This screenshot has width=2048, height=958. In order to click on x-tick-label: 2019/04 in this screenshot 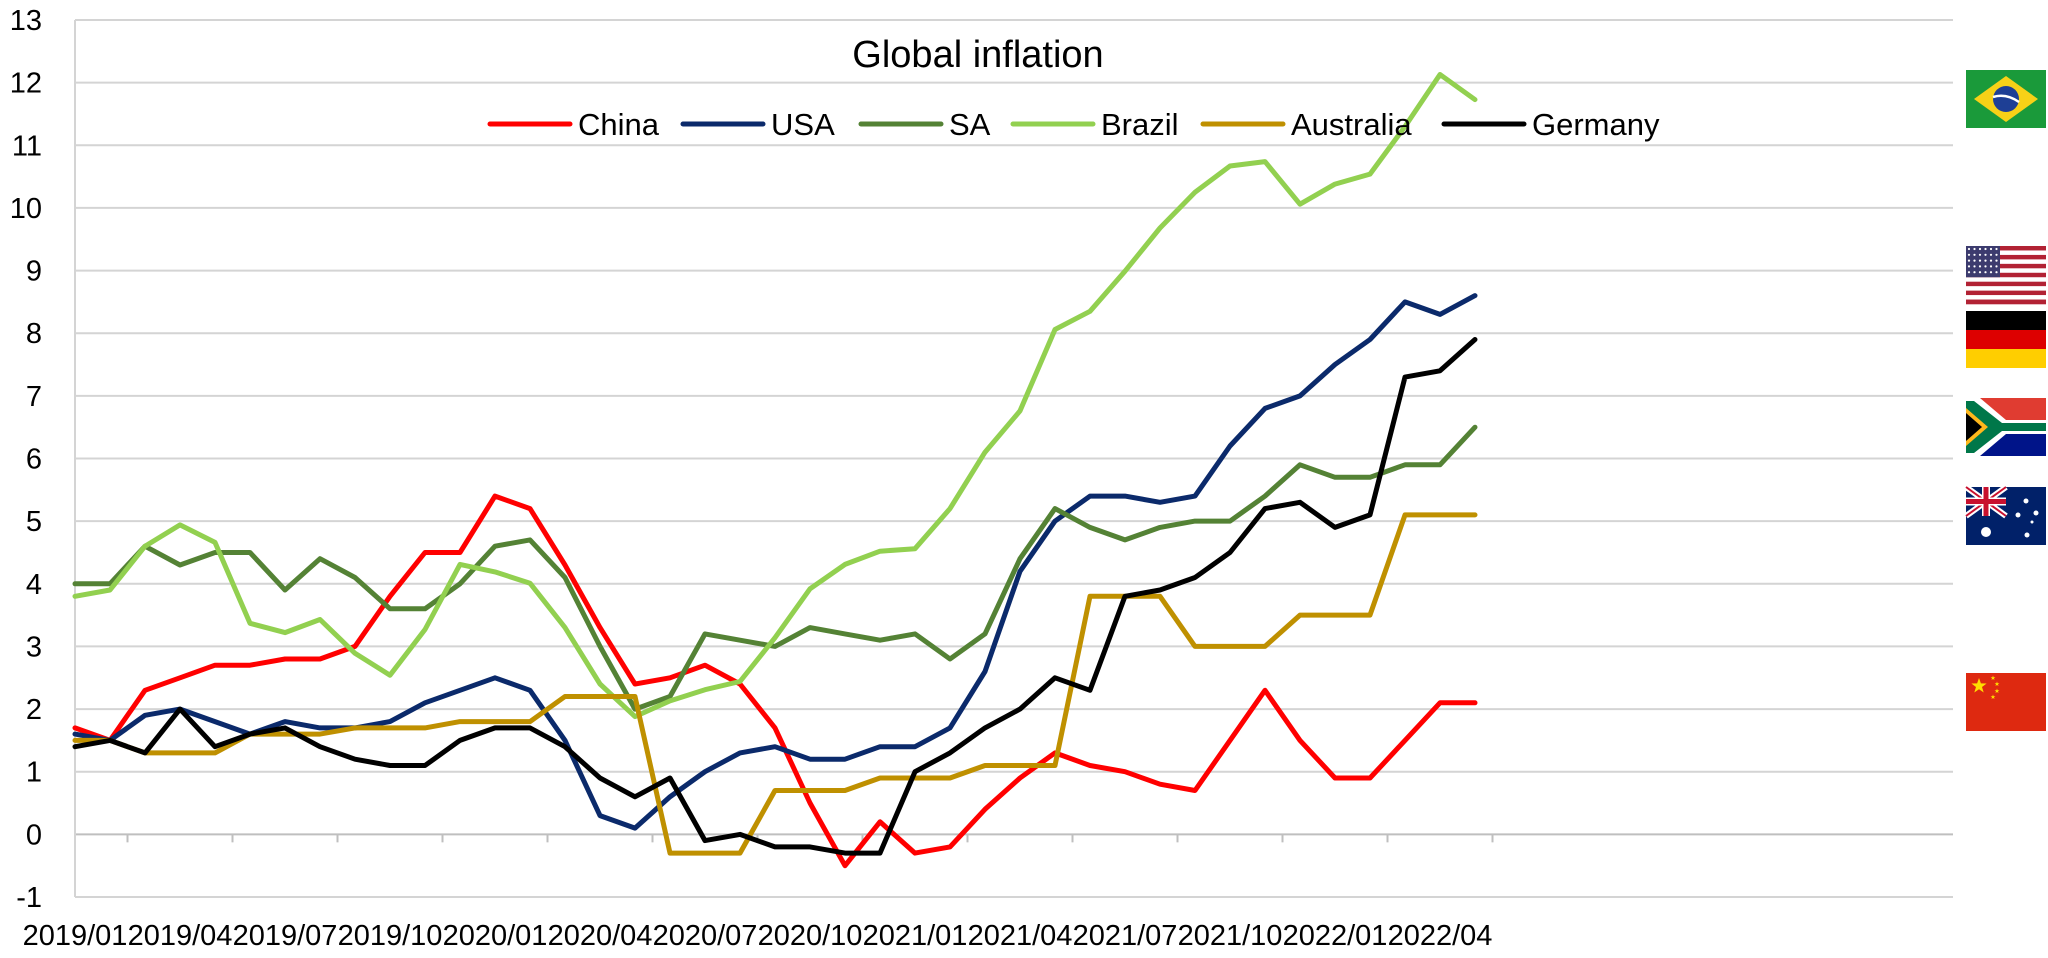, I will do `click(180, 936)`.